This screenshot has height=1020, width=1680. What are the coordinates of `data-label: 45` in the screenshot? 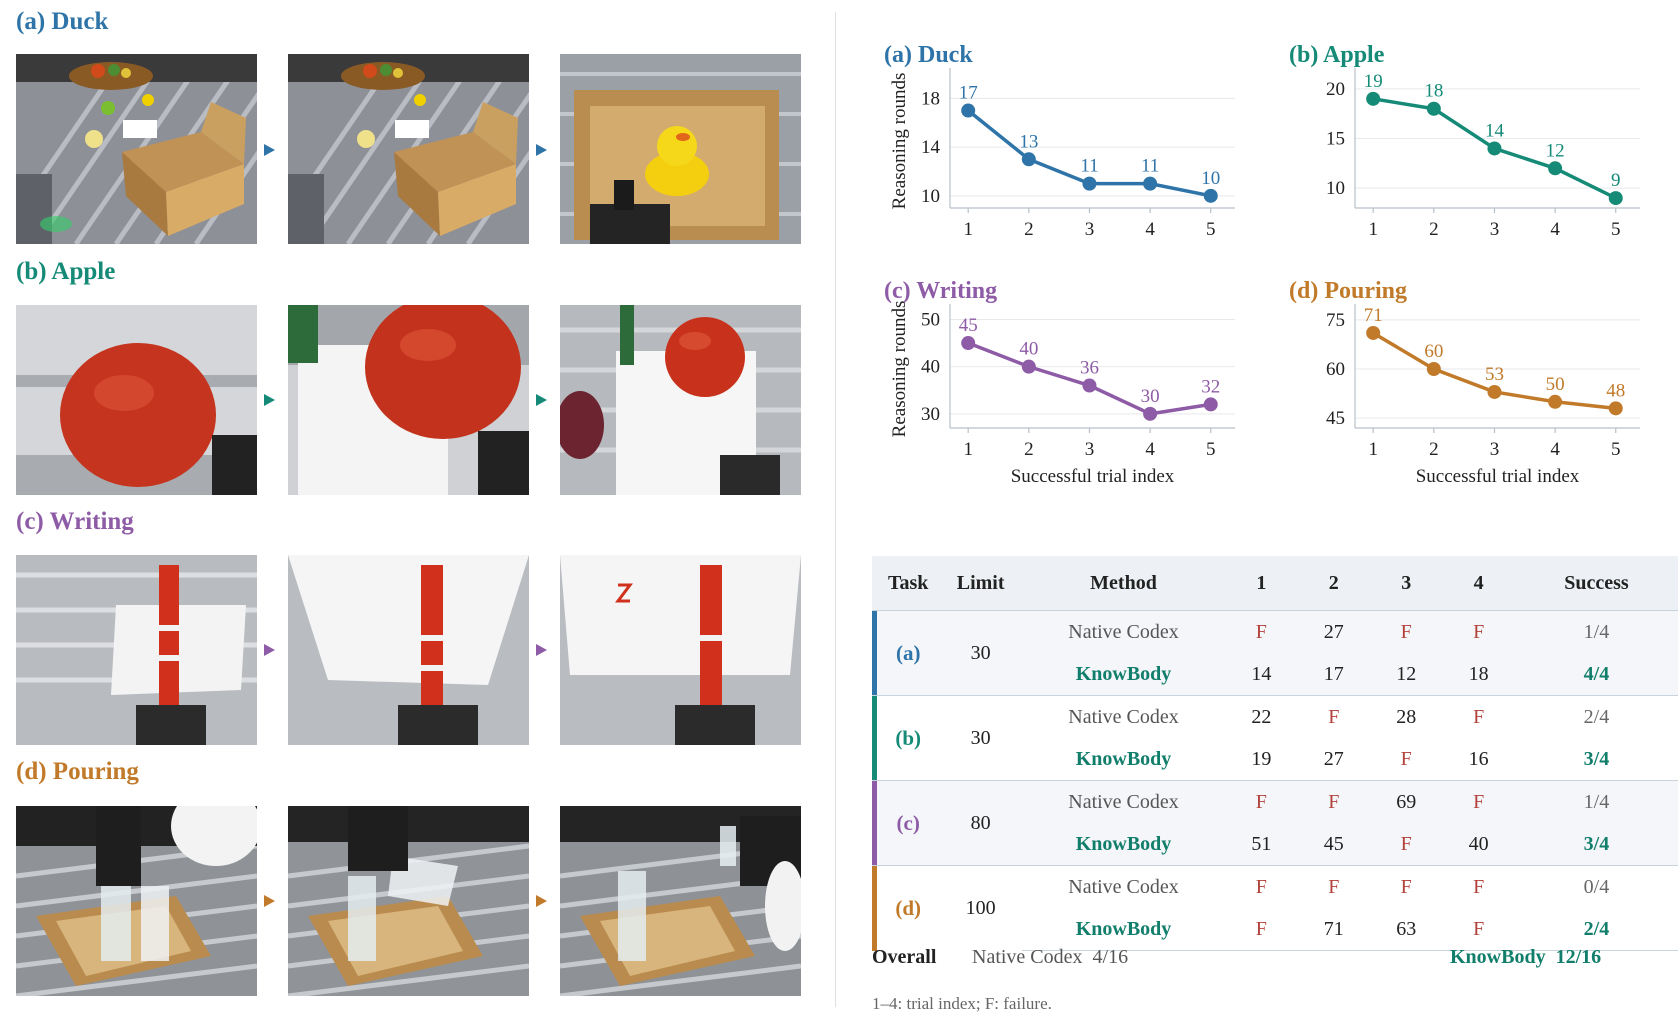 It's located at (968, 325).